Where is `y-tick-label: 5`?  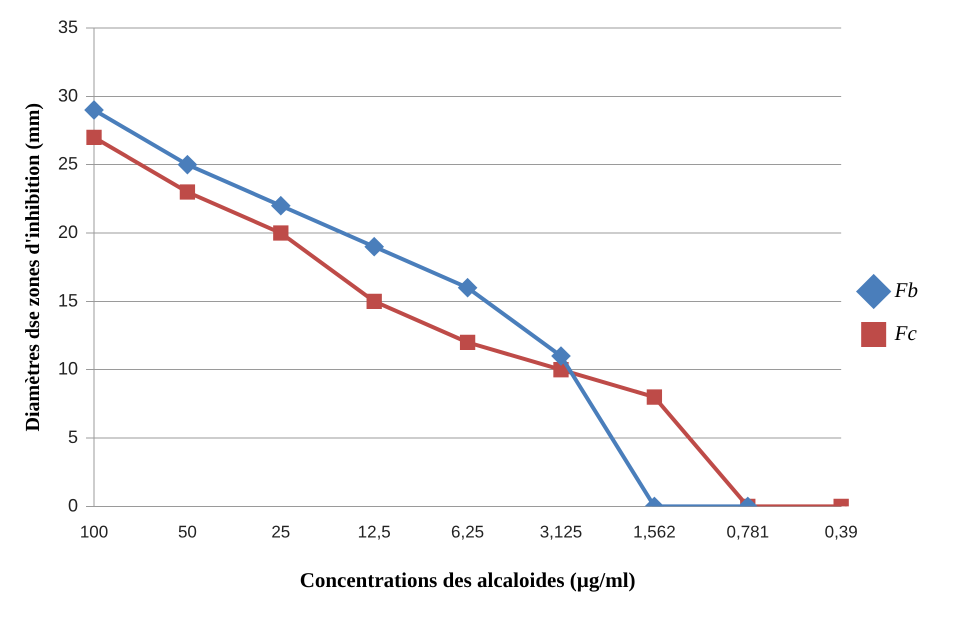
y-tick-label: 5 is located at coordinates (73, 437).